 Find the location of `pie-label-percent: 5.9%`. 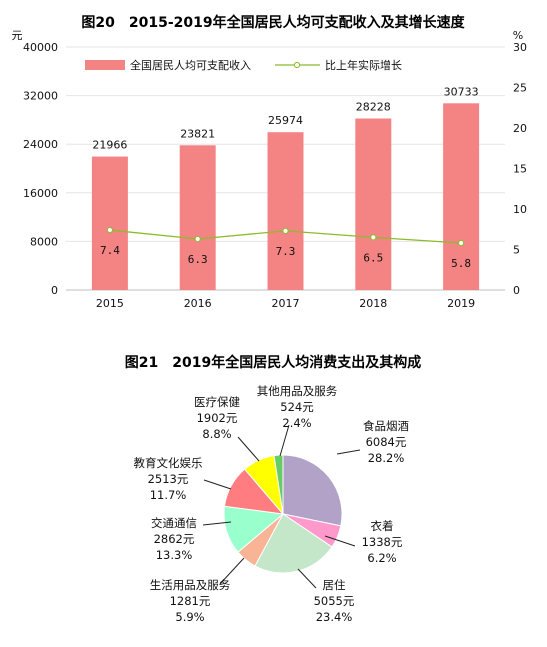

pie-label-percent: 5.9% is located at coordinates (189, 617).